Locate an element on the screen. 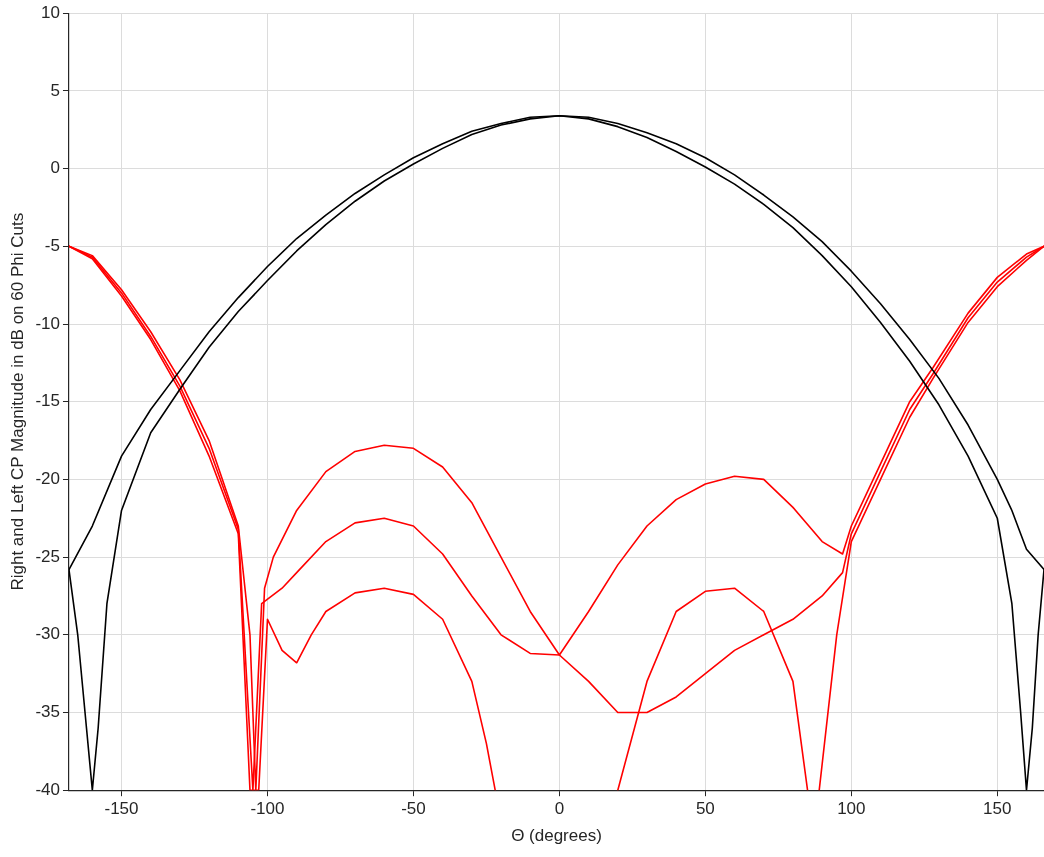 The image size is (1044, 857). y-tick-label: -30 is located at coordinates (47, 634).